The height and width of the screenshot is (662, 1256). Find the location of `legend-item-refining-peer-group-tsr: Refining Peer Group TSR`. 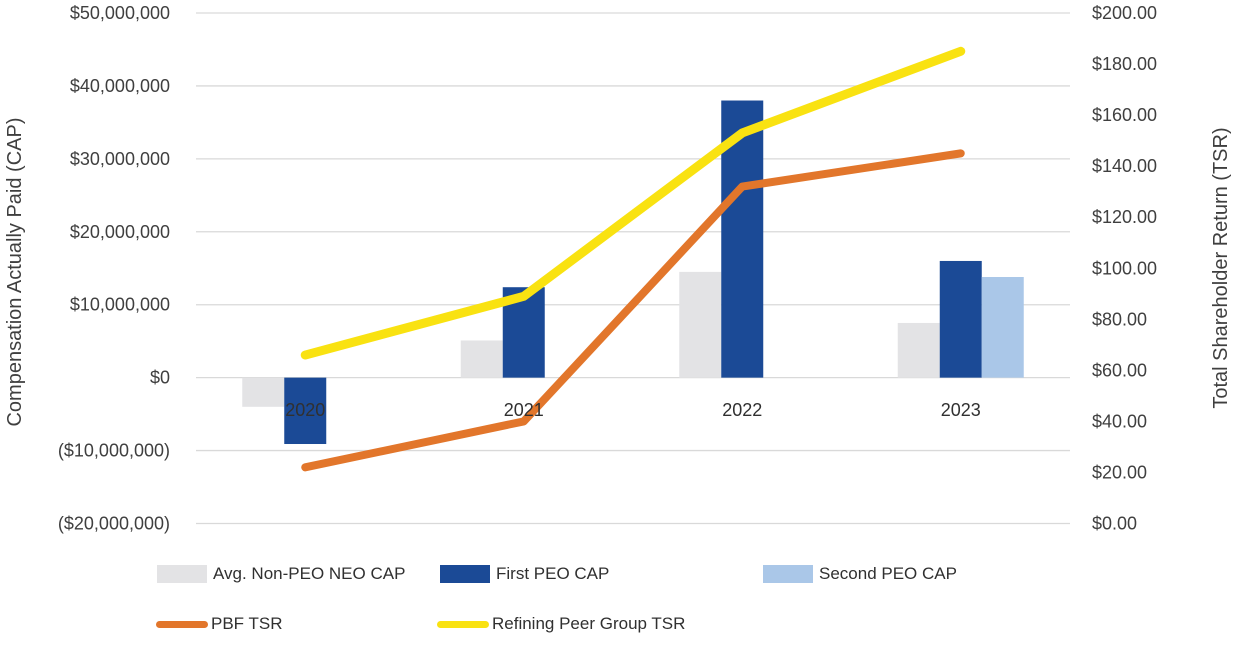

legend-item-refining-peer-group-tsr: Refining Peer Group TSR is located at coordinates (561, 624).